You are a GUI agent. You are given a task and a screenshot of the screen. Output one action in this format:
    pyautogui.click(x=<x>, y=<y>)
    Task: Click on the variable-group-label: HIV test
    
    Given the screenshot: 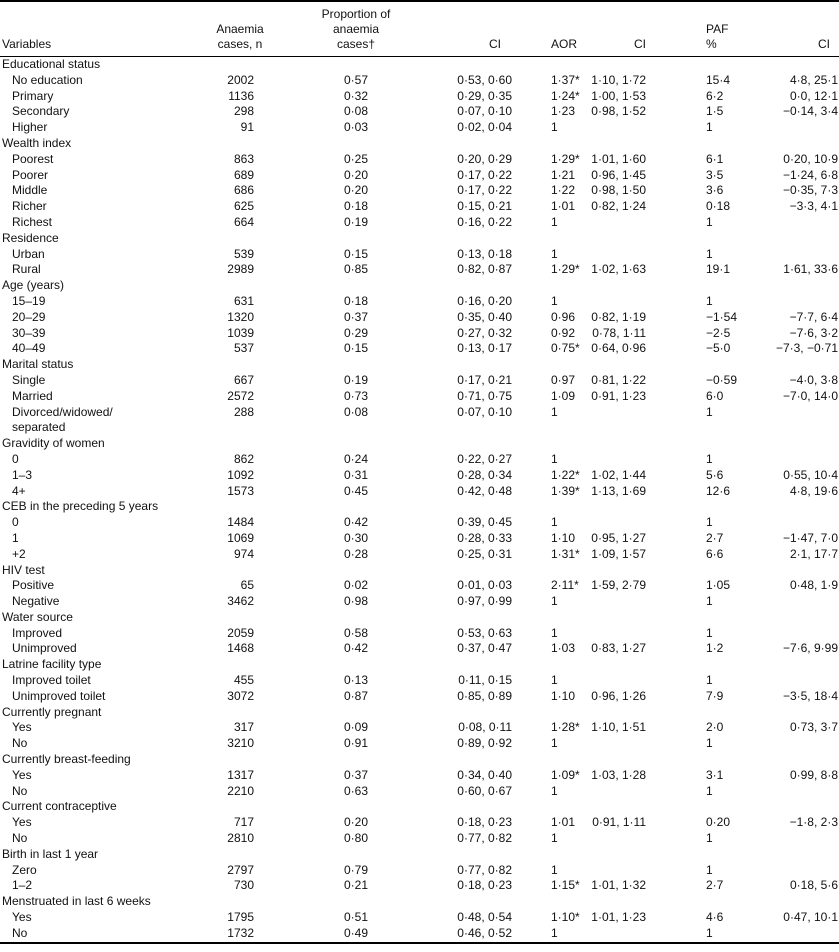 What is the action you would take?
    pyautogui.click(x=23, y=569)
    